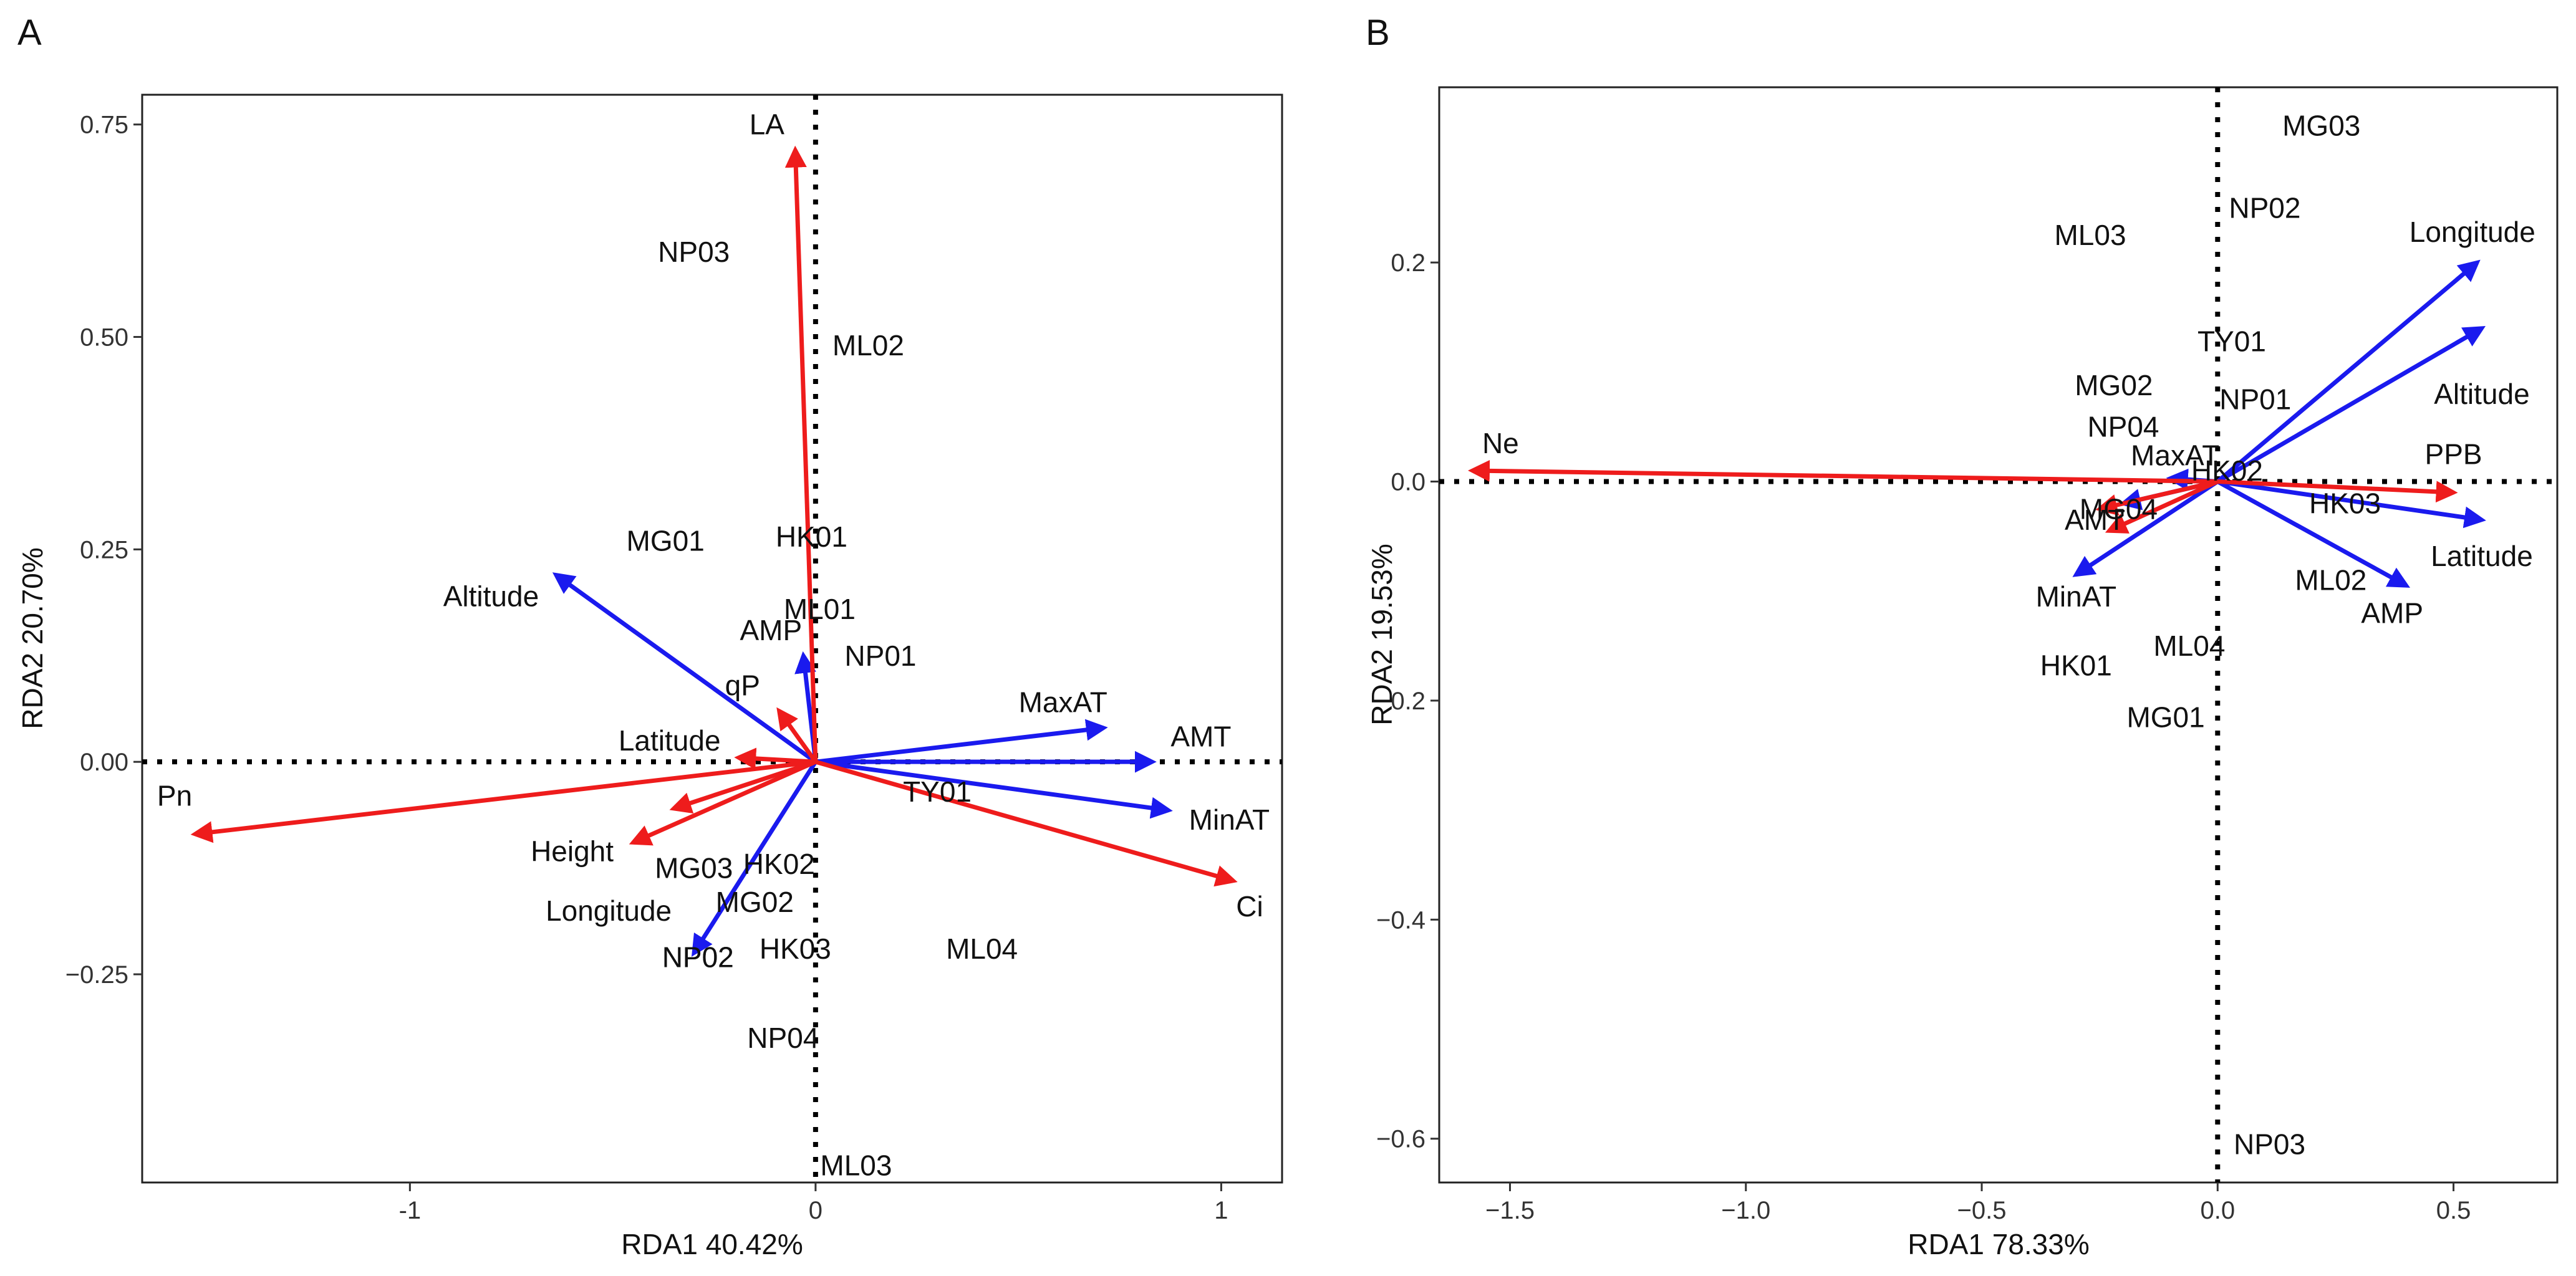 The width and height of the screenshot is (2576, 1276). What do you see at coordinates (1408, 482) in the screenshot?
I see `panel-b-y-tick-label: 0.0` at bounding box center [1408, 482].